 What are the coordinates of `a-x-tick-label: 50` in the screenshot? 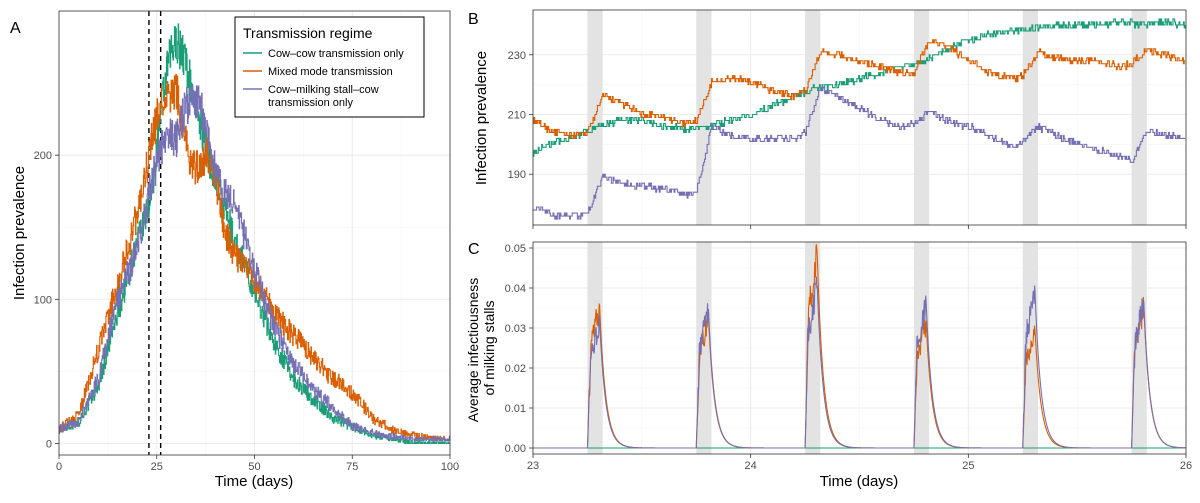 It's located at (254, 467).